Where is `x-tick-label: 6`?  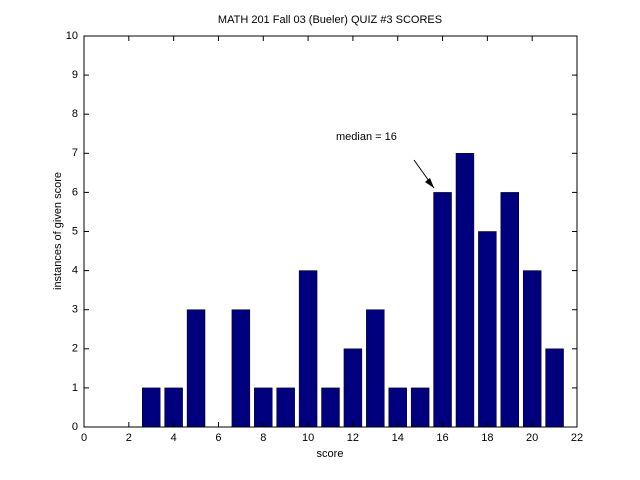
x-tick-label: 6 is located at coordinates (218, 438).